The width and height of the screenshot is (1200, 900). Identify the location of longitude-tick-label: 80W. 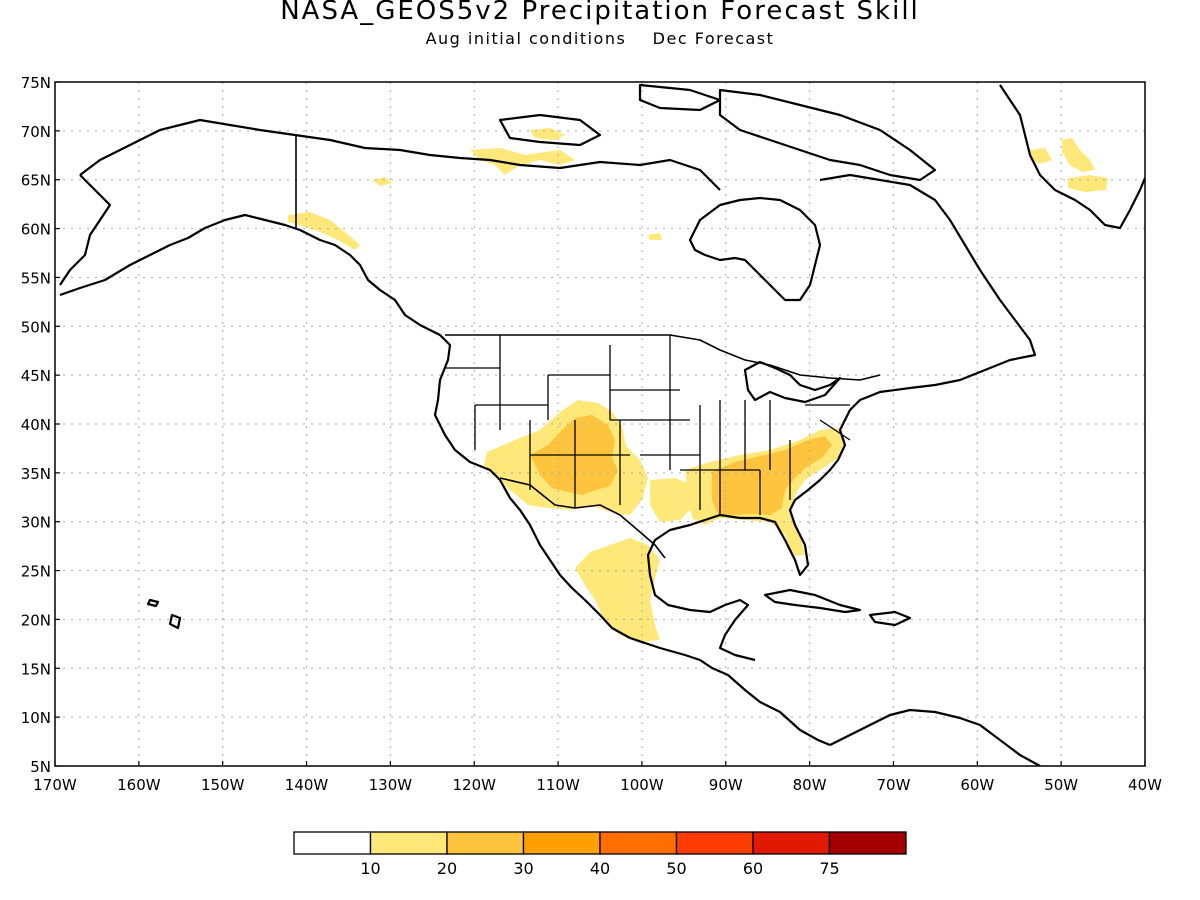
(810, 785).